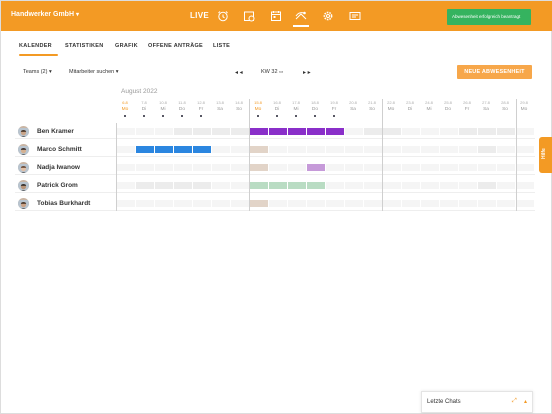 The width and height of the screenshot is (552, 414). What do you see at coordinates (301, 18) in the screenshot?
I see `absence-icon` at bounding box center [301, 18].